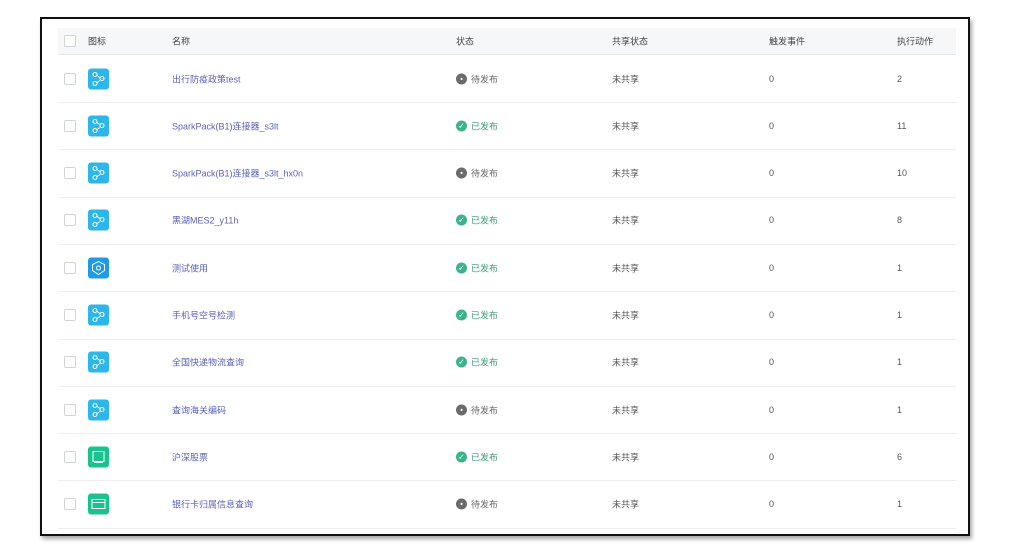  What do you see at coordinates (507, 316) in the screenshot?
I see `table-row: 手机号空号检测 ✓ 已发布 未共享 0 1` at bounding box center [507, 316].